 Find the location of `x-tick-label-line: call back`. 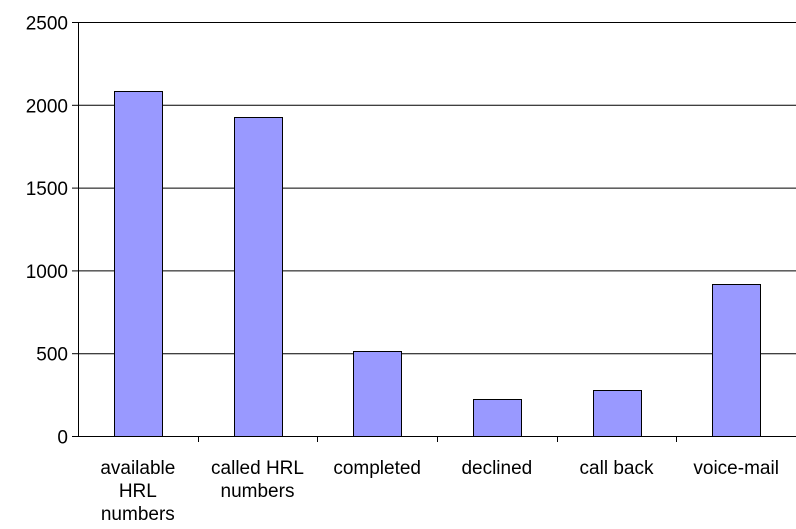

x-tick-label-line: call back is located at coordinates (617, 468).